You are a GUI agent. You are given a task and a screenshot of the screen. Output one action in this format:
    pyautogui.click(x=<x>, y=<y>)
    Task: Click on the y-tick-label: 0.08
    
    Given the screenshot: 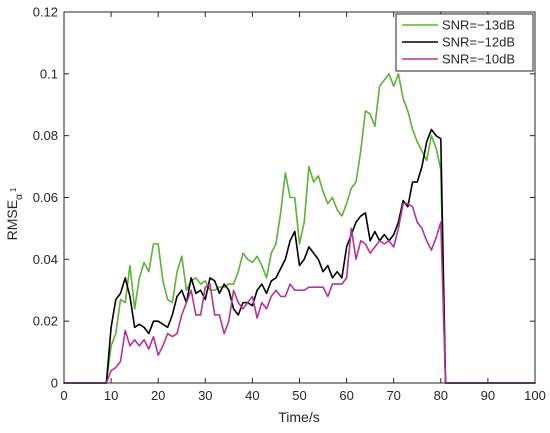 What is the action you would take?
    pyautogui.click(x=45, y=135)
    